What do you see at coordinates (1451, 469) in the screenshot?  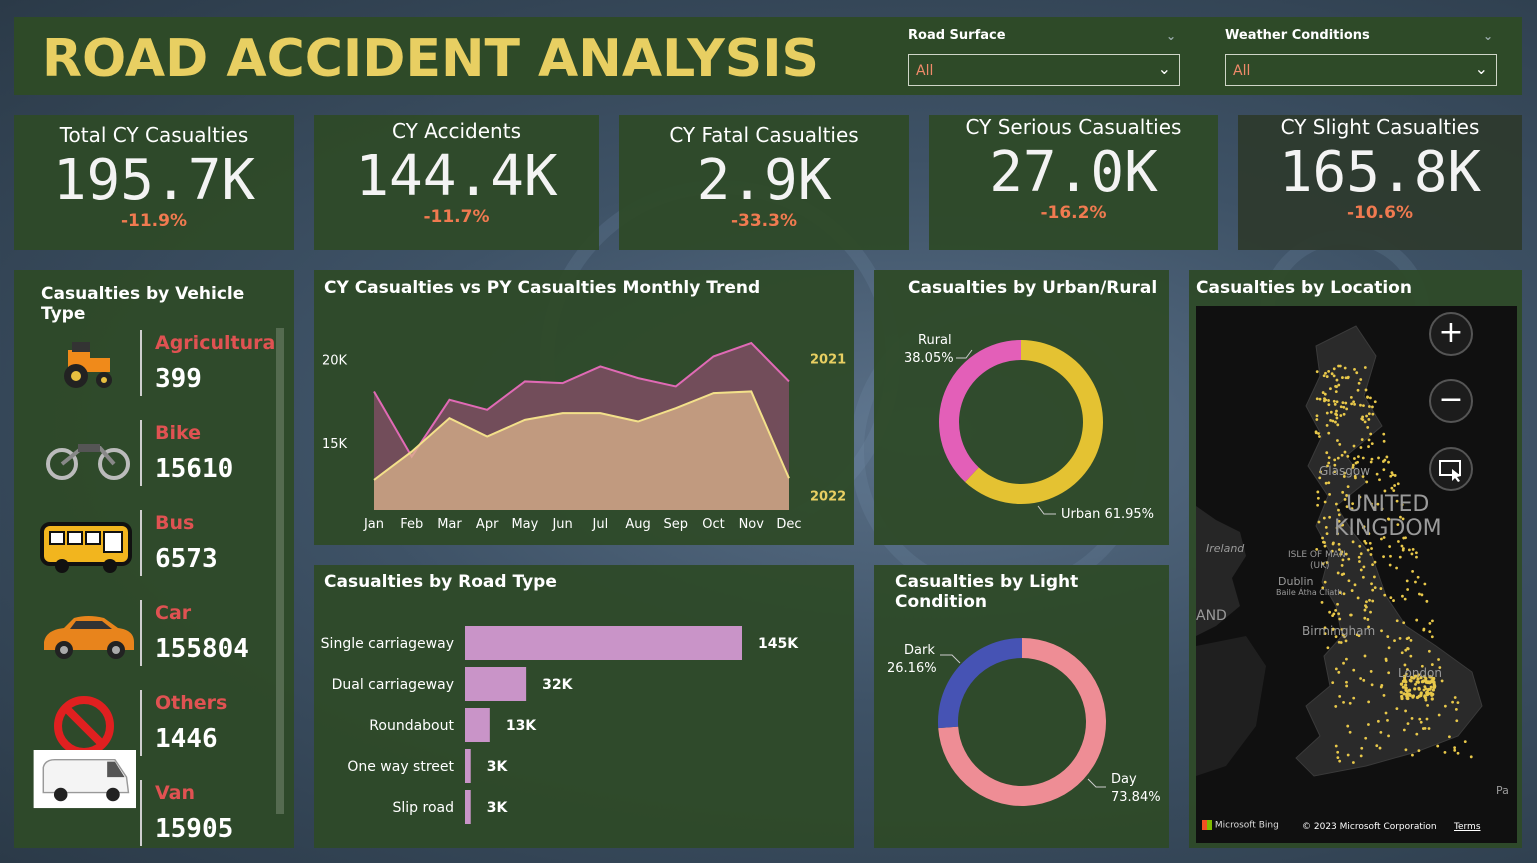 I see `select-area-icon` at bounding box center [1451, 469].